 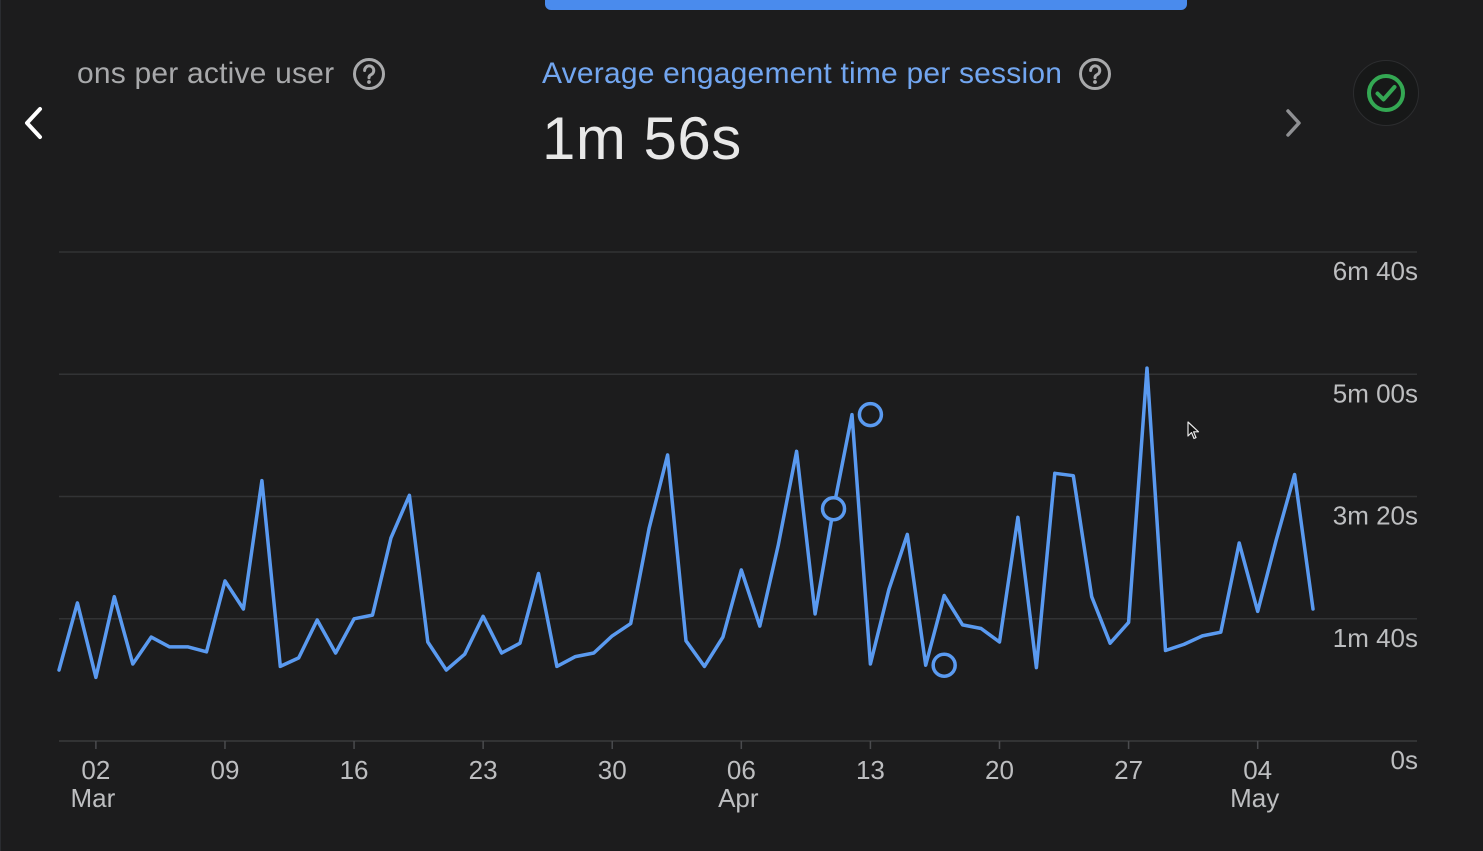 What do you see at coordinates (1404, 760) in the screenshot?
I see `y-tick-label: 0s` at bounding box center [1404, 760].